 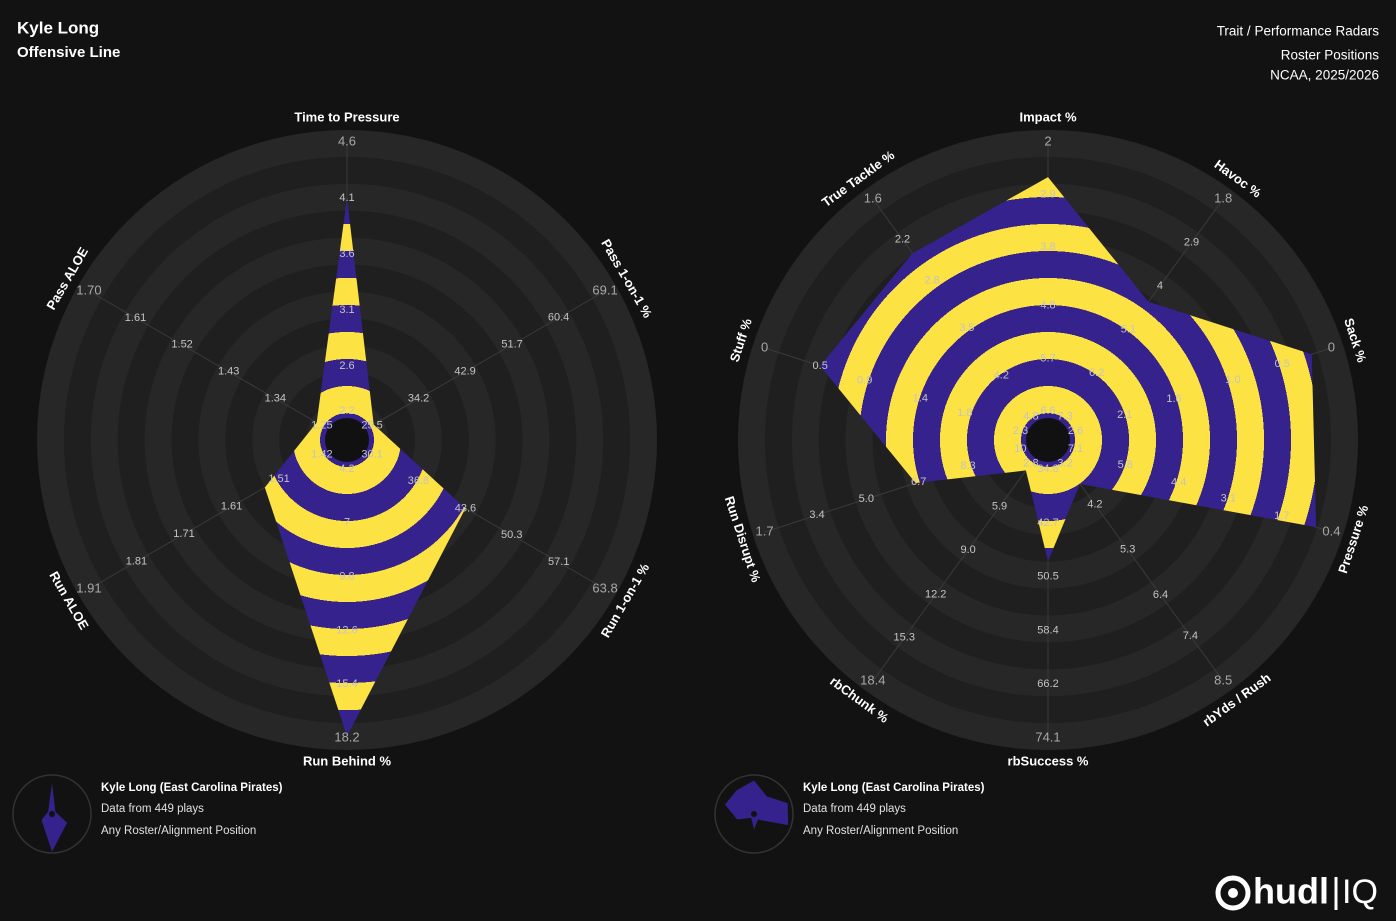 I want to click on tick-label: 0.4, so click(x=1331, y=531).